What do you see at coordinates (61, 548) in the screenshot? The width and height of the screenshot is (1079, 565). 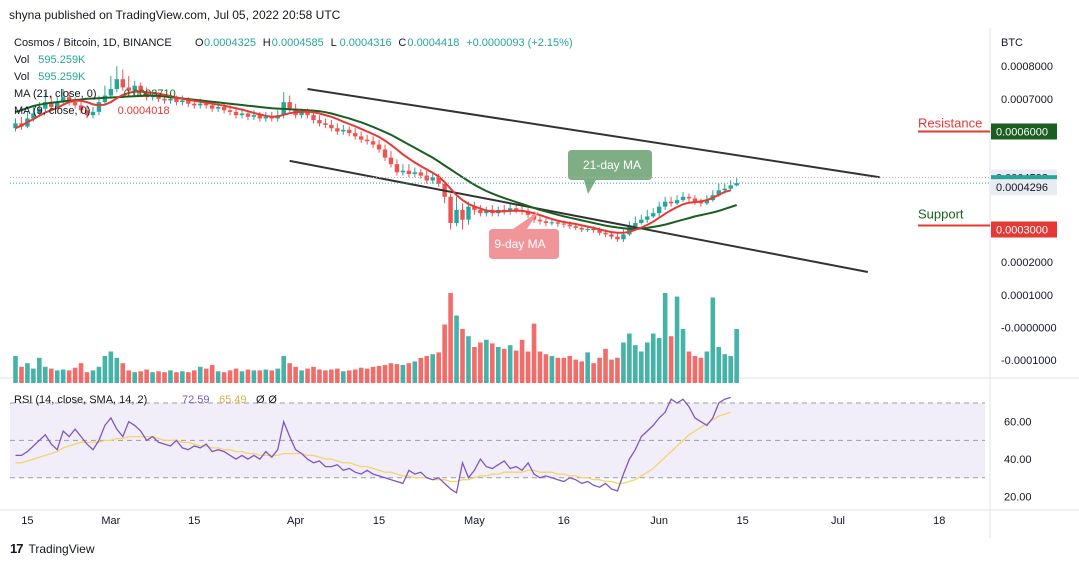 I see `tradingview-wordmark: TradingView` at bounding box center [61, 548].